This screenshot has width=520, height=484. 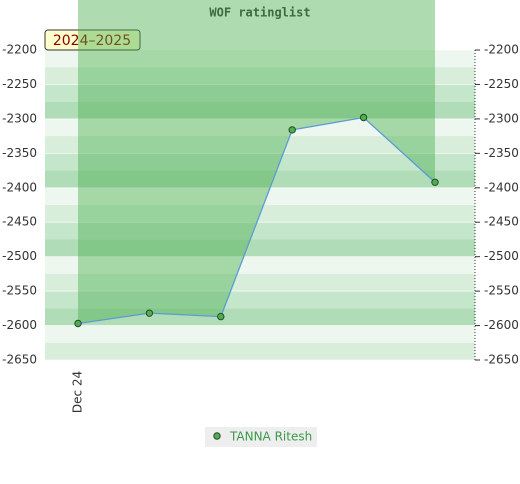 I want to click on y-tick-label: -2600, so click(x=19, y=325).